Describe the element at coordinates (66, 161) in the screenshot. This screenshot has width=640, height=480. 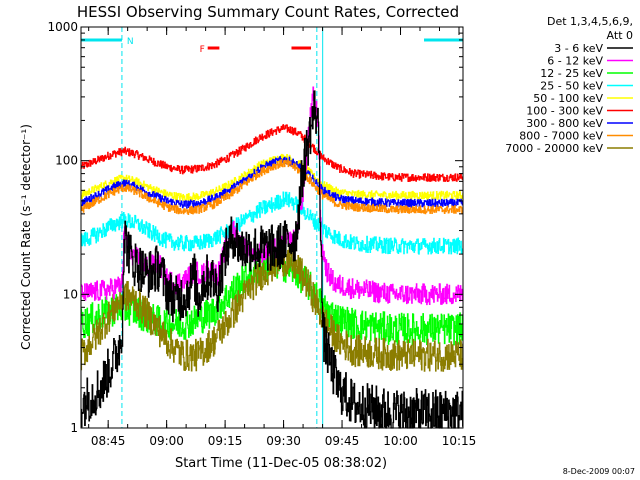
I see `y-tick-label: 100` at that location.